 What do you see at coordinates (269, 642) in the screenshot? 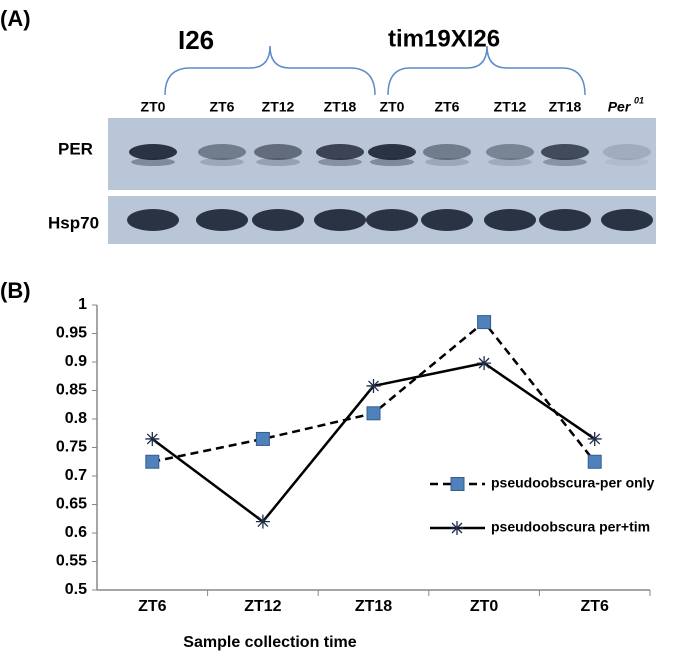
I see `x-axis-label: Sample collection time` at bounding box center [269, 642].